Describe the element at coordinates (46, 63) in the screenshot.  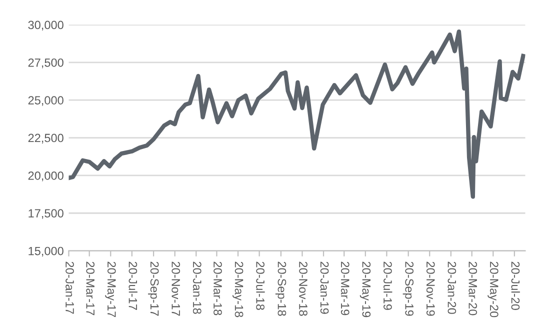
I see `y-tick-label: 27,500` at that location.